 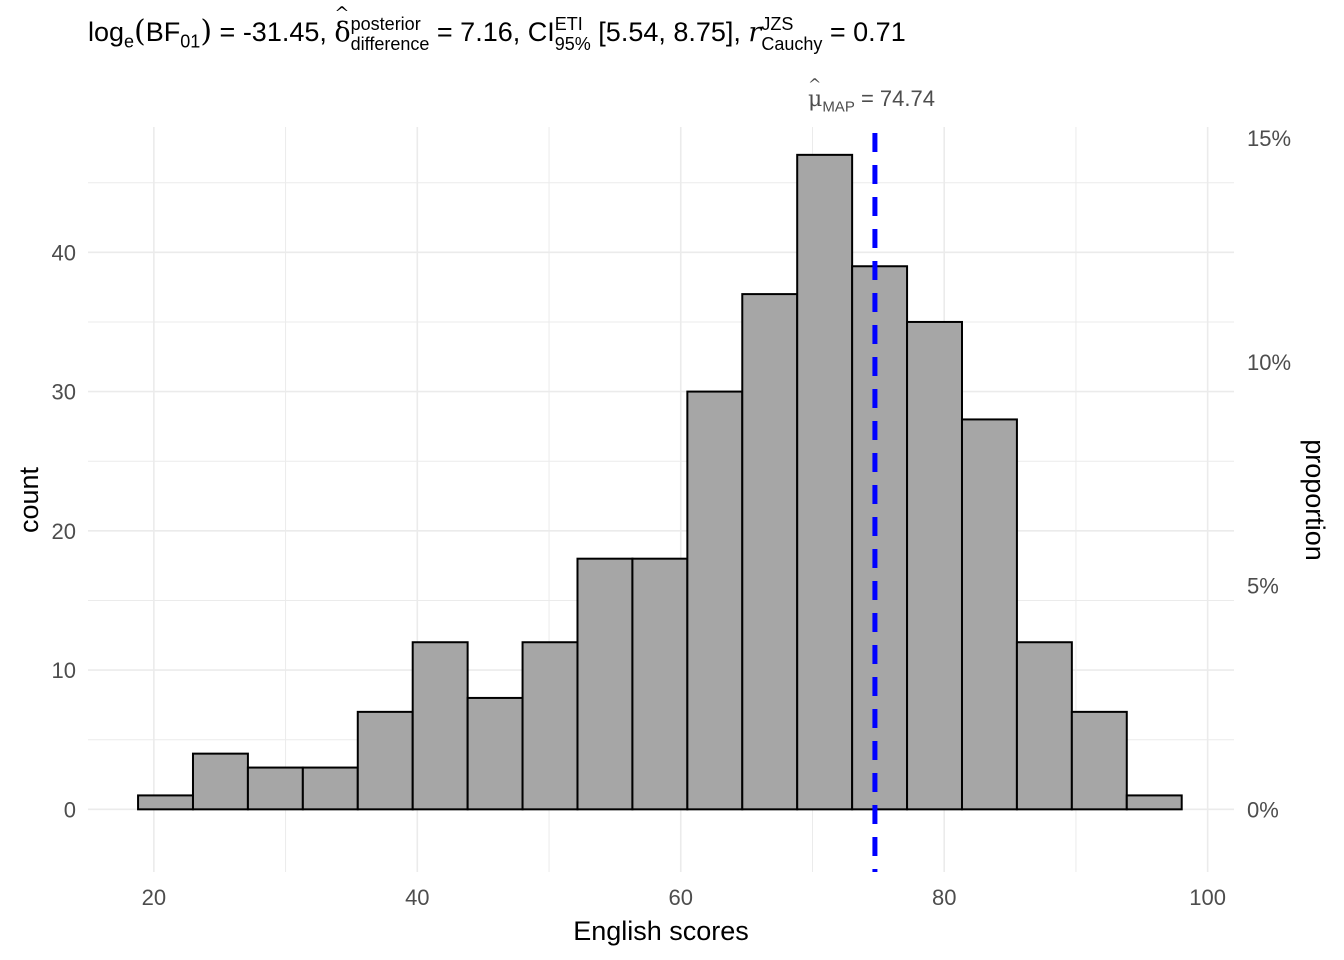 I want to click on title-delta-scripts: posterior difference, so click(x=390, y=34).